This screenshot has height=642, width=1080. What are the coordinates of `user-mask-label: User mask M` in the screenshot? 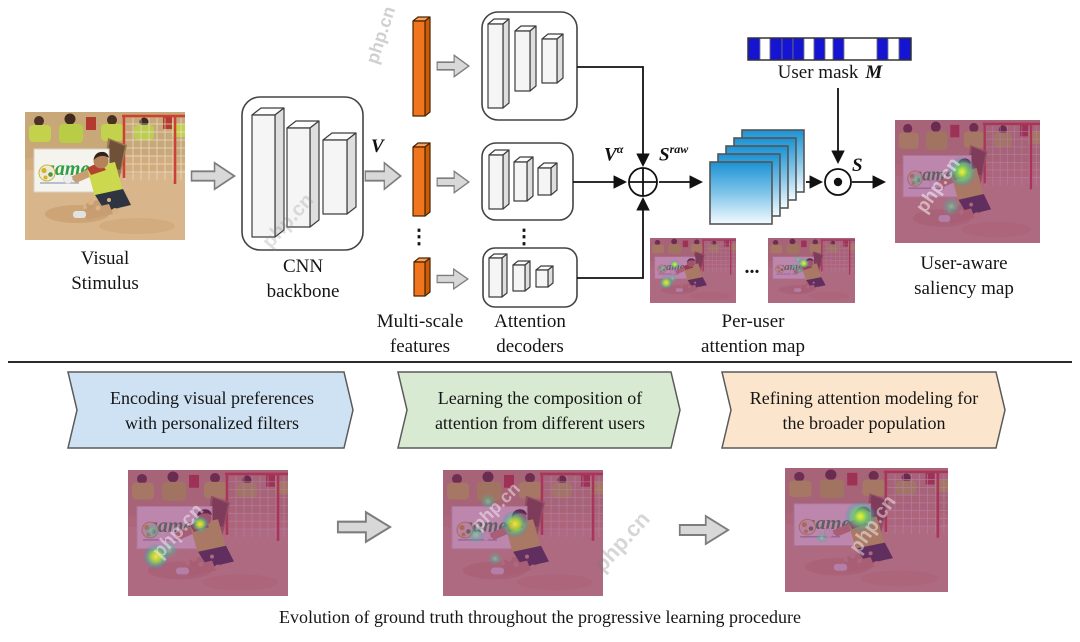 It's located at (830, 72).